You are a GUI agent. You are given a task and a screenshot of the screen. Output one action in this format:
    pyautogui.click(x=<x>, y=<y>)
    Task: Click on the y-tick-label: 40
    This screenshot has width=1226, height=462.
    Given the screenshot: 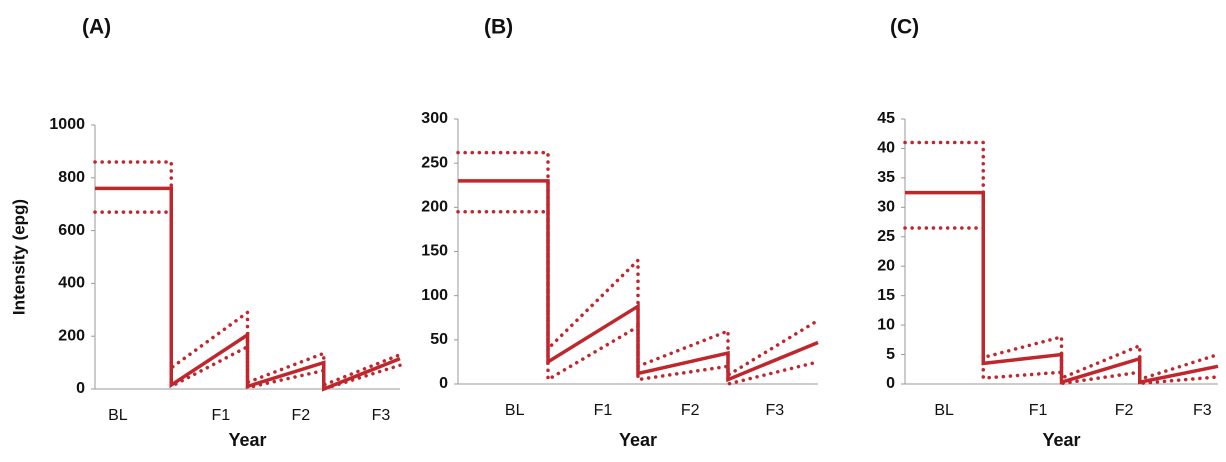 What is the action you would take?
    pyautogui.click(x=886, y=148)
    